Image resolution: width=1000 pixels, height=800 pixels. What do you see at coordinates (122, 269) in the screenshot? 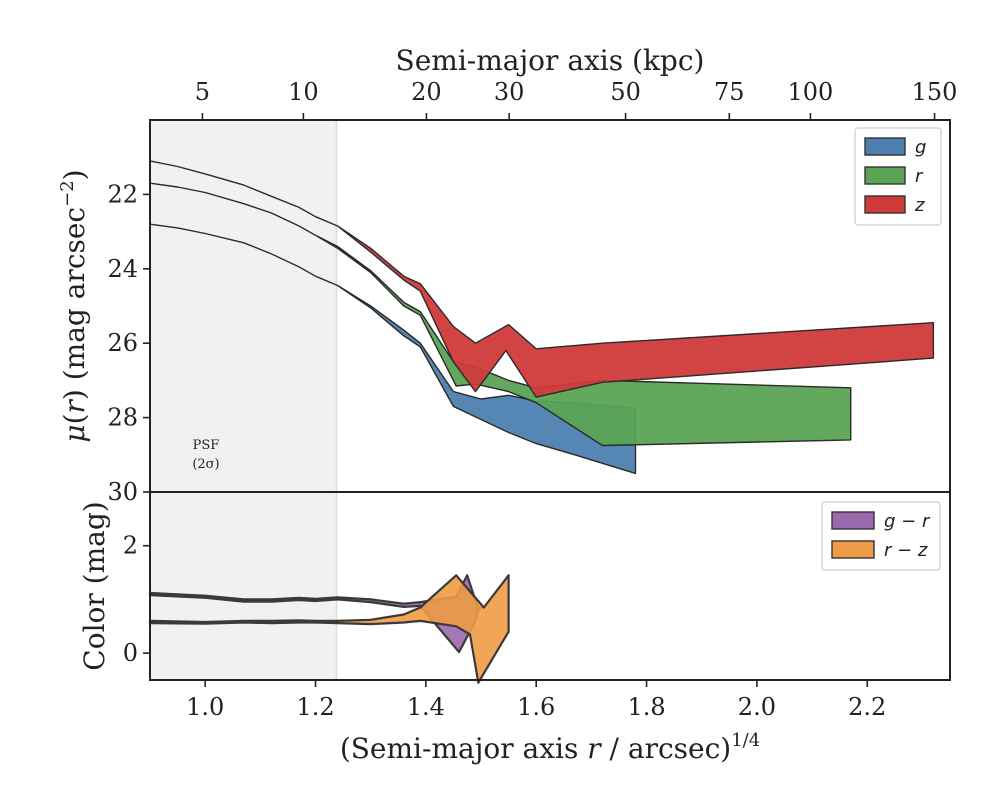
I see `y-tick-label-brightness: 24` at bounding box center [122, 269].